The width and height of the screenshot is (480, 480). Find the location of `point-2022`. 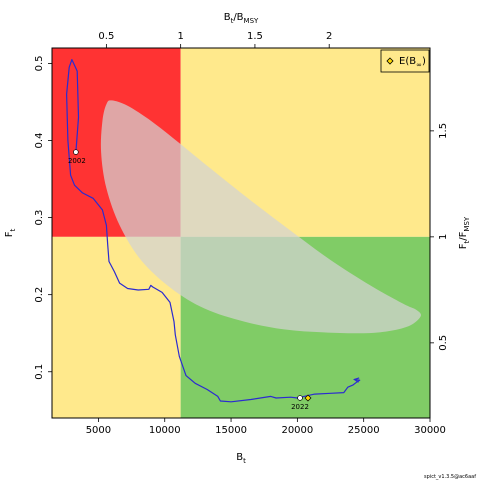

point-2022 is located at coordinates (300, 398).